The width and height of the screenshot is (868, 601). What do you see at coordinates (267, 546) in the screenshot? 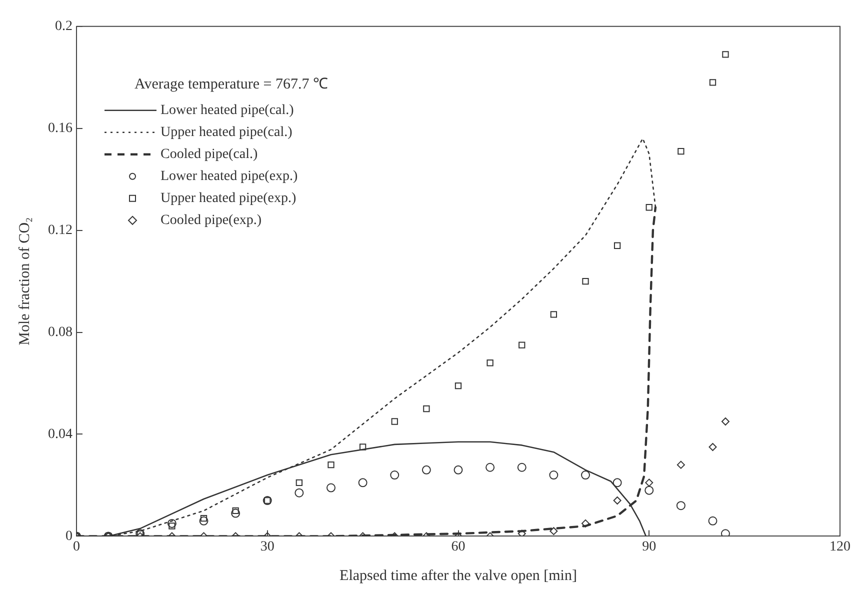
I see `x-tick-label: 30` at bounding box center [267, 546].